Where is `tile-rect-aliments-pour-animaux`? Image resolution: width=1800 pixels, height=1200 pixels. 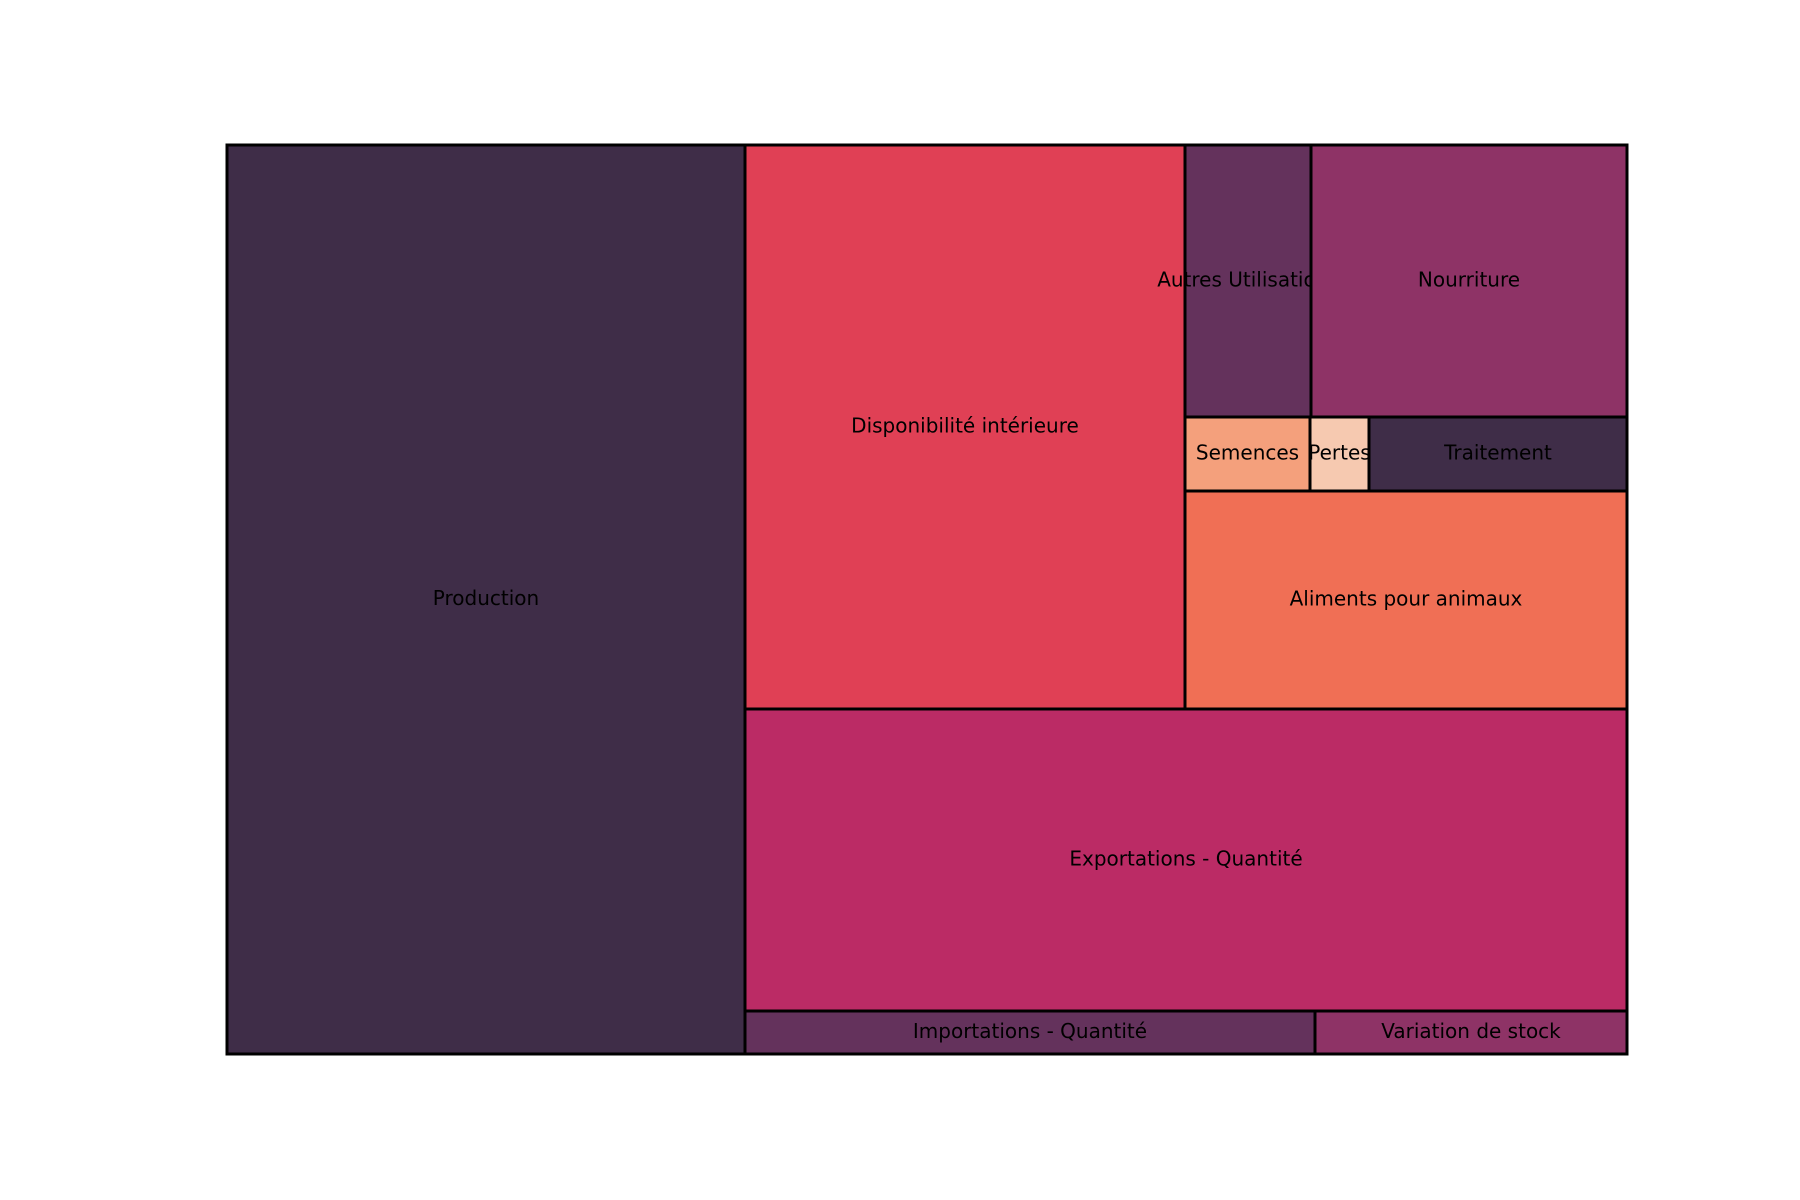 tile-rect-aliments-pour-animaux is located at coordinates (1406, 600).